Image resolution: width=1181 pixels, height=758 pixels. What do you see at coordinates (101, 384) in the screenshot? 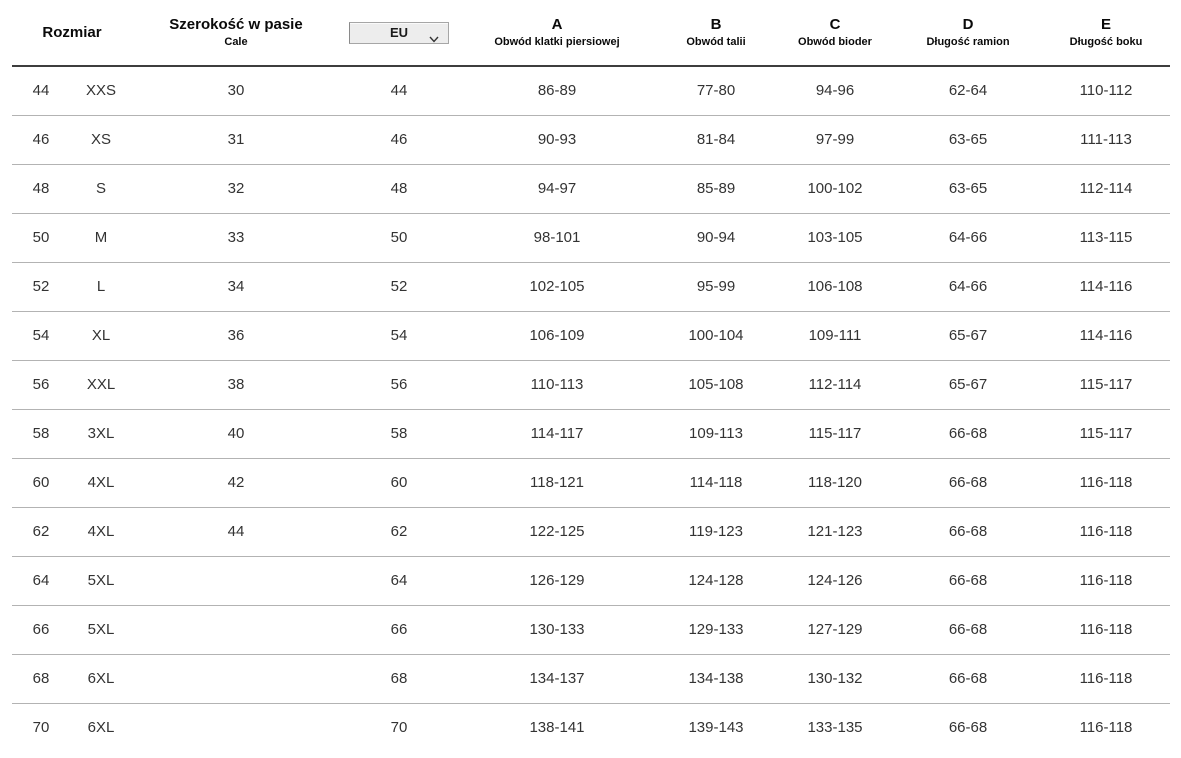
I see `cell-label: XXL` at bounding box center [101, 384].